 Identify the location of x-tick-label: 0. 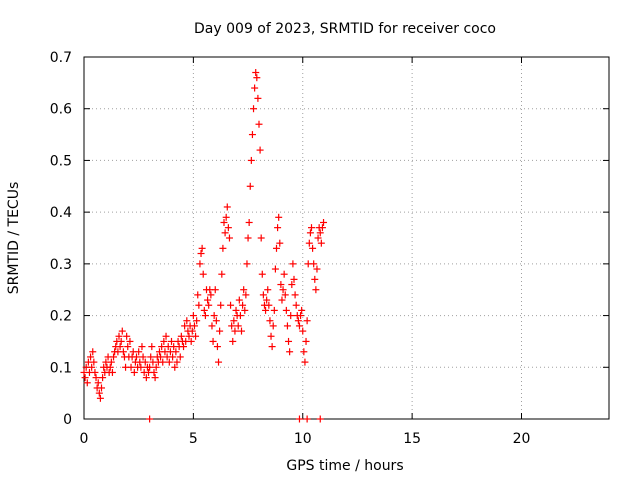
(84, 439).